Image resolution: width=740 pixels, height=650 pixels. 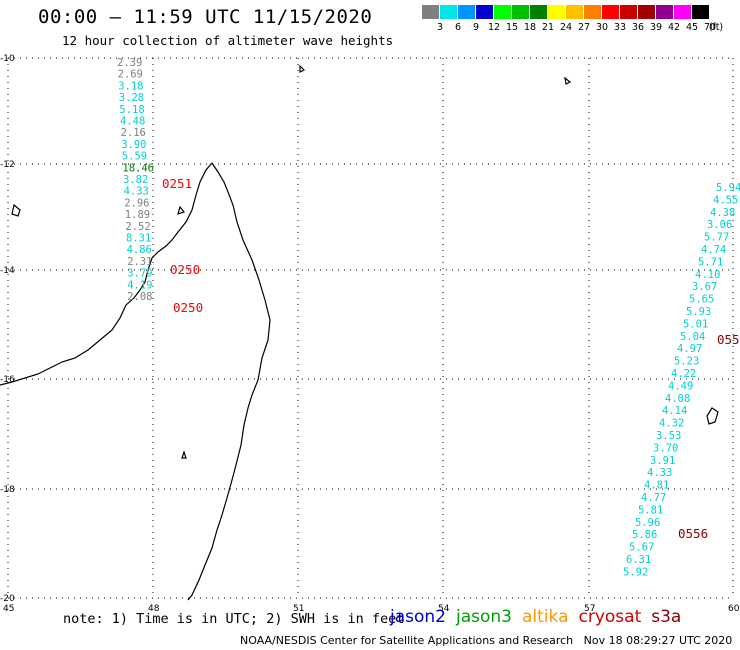 I want to click on wave-height-label: 4.48, so click(x=132, y=122).